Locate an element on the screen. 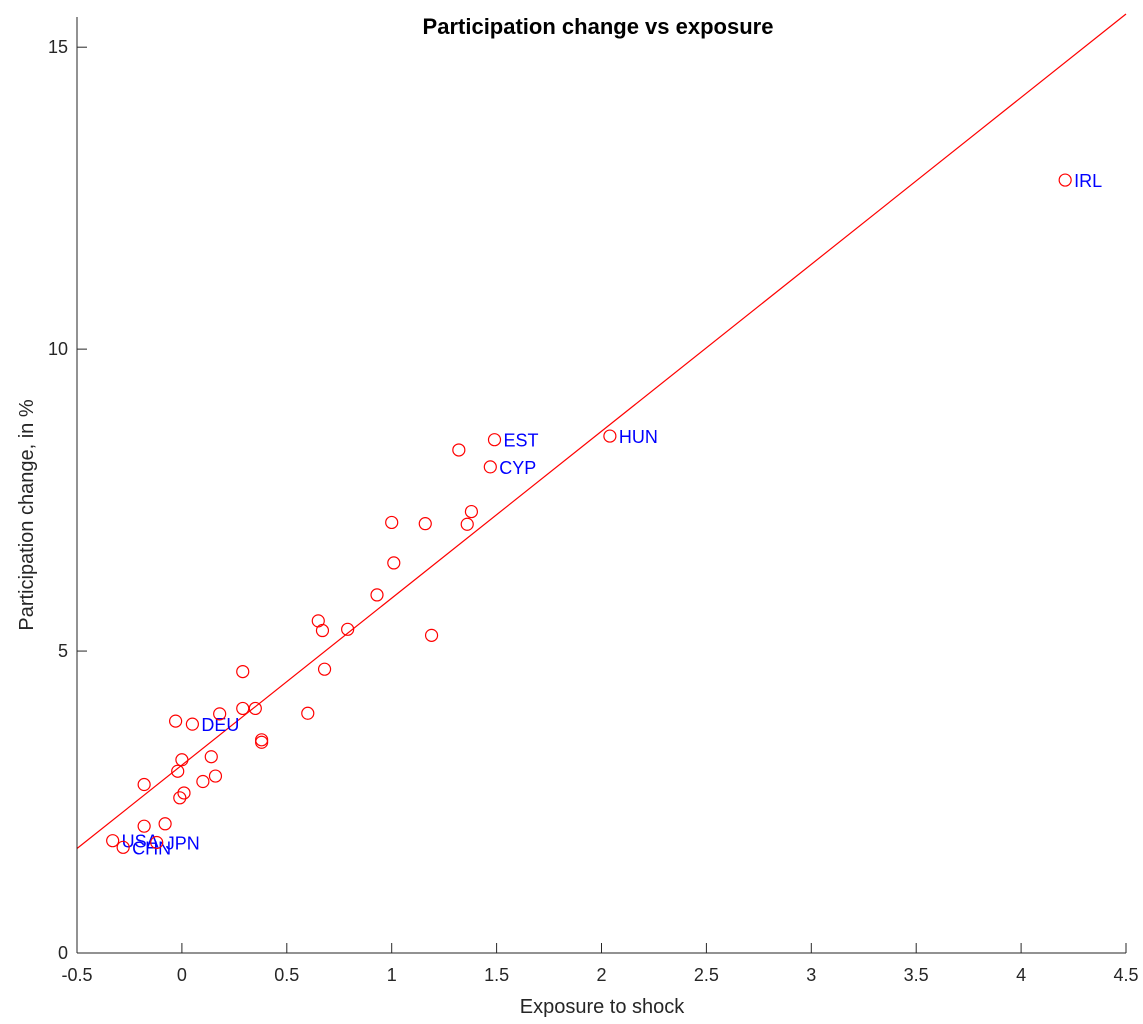  x-tick-label: 2.5 is located at coordinates (706, 975).